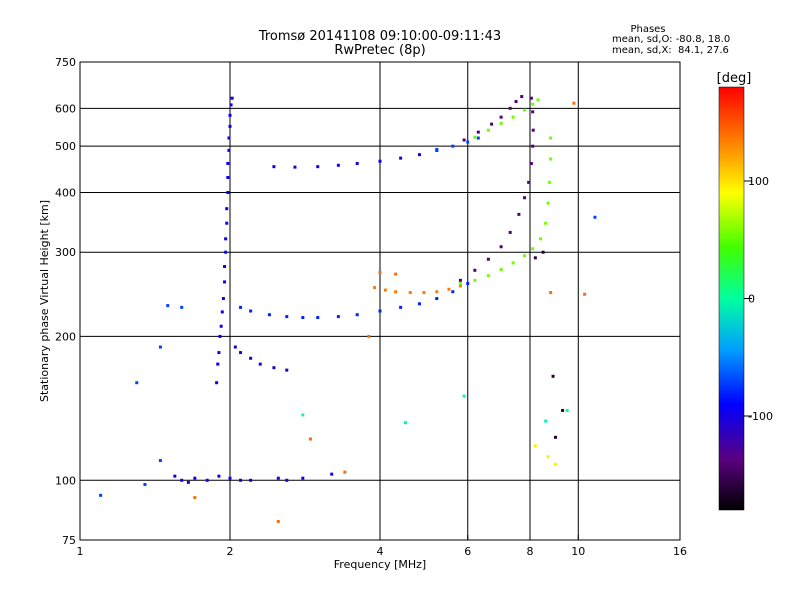 The width and height of the screenshot is (800, 600). Describe the element at coordinates (69, 540) in the screenshot. I see `y-tick-label: 75` at that location.